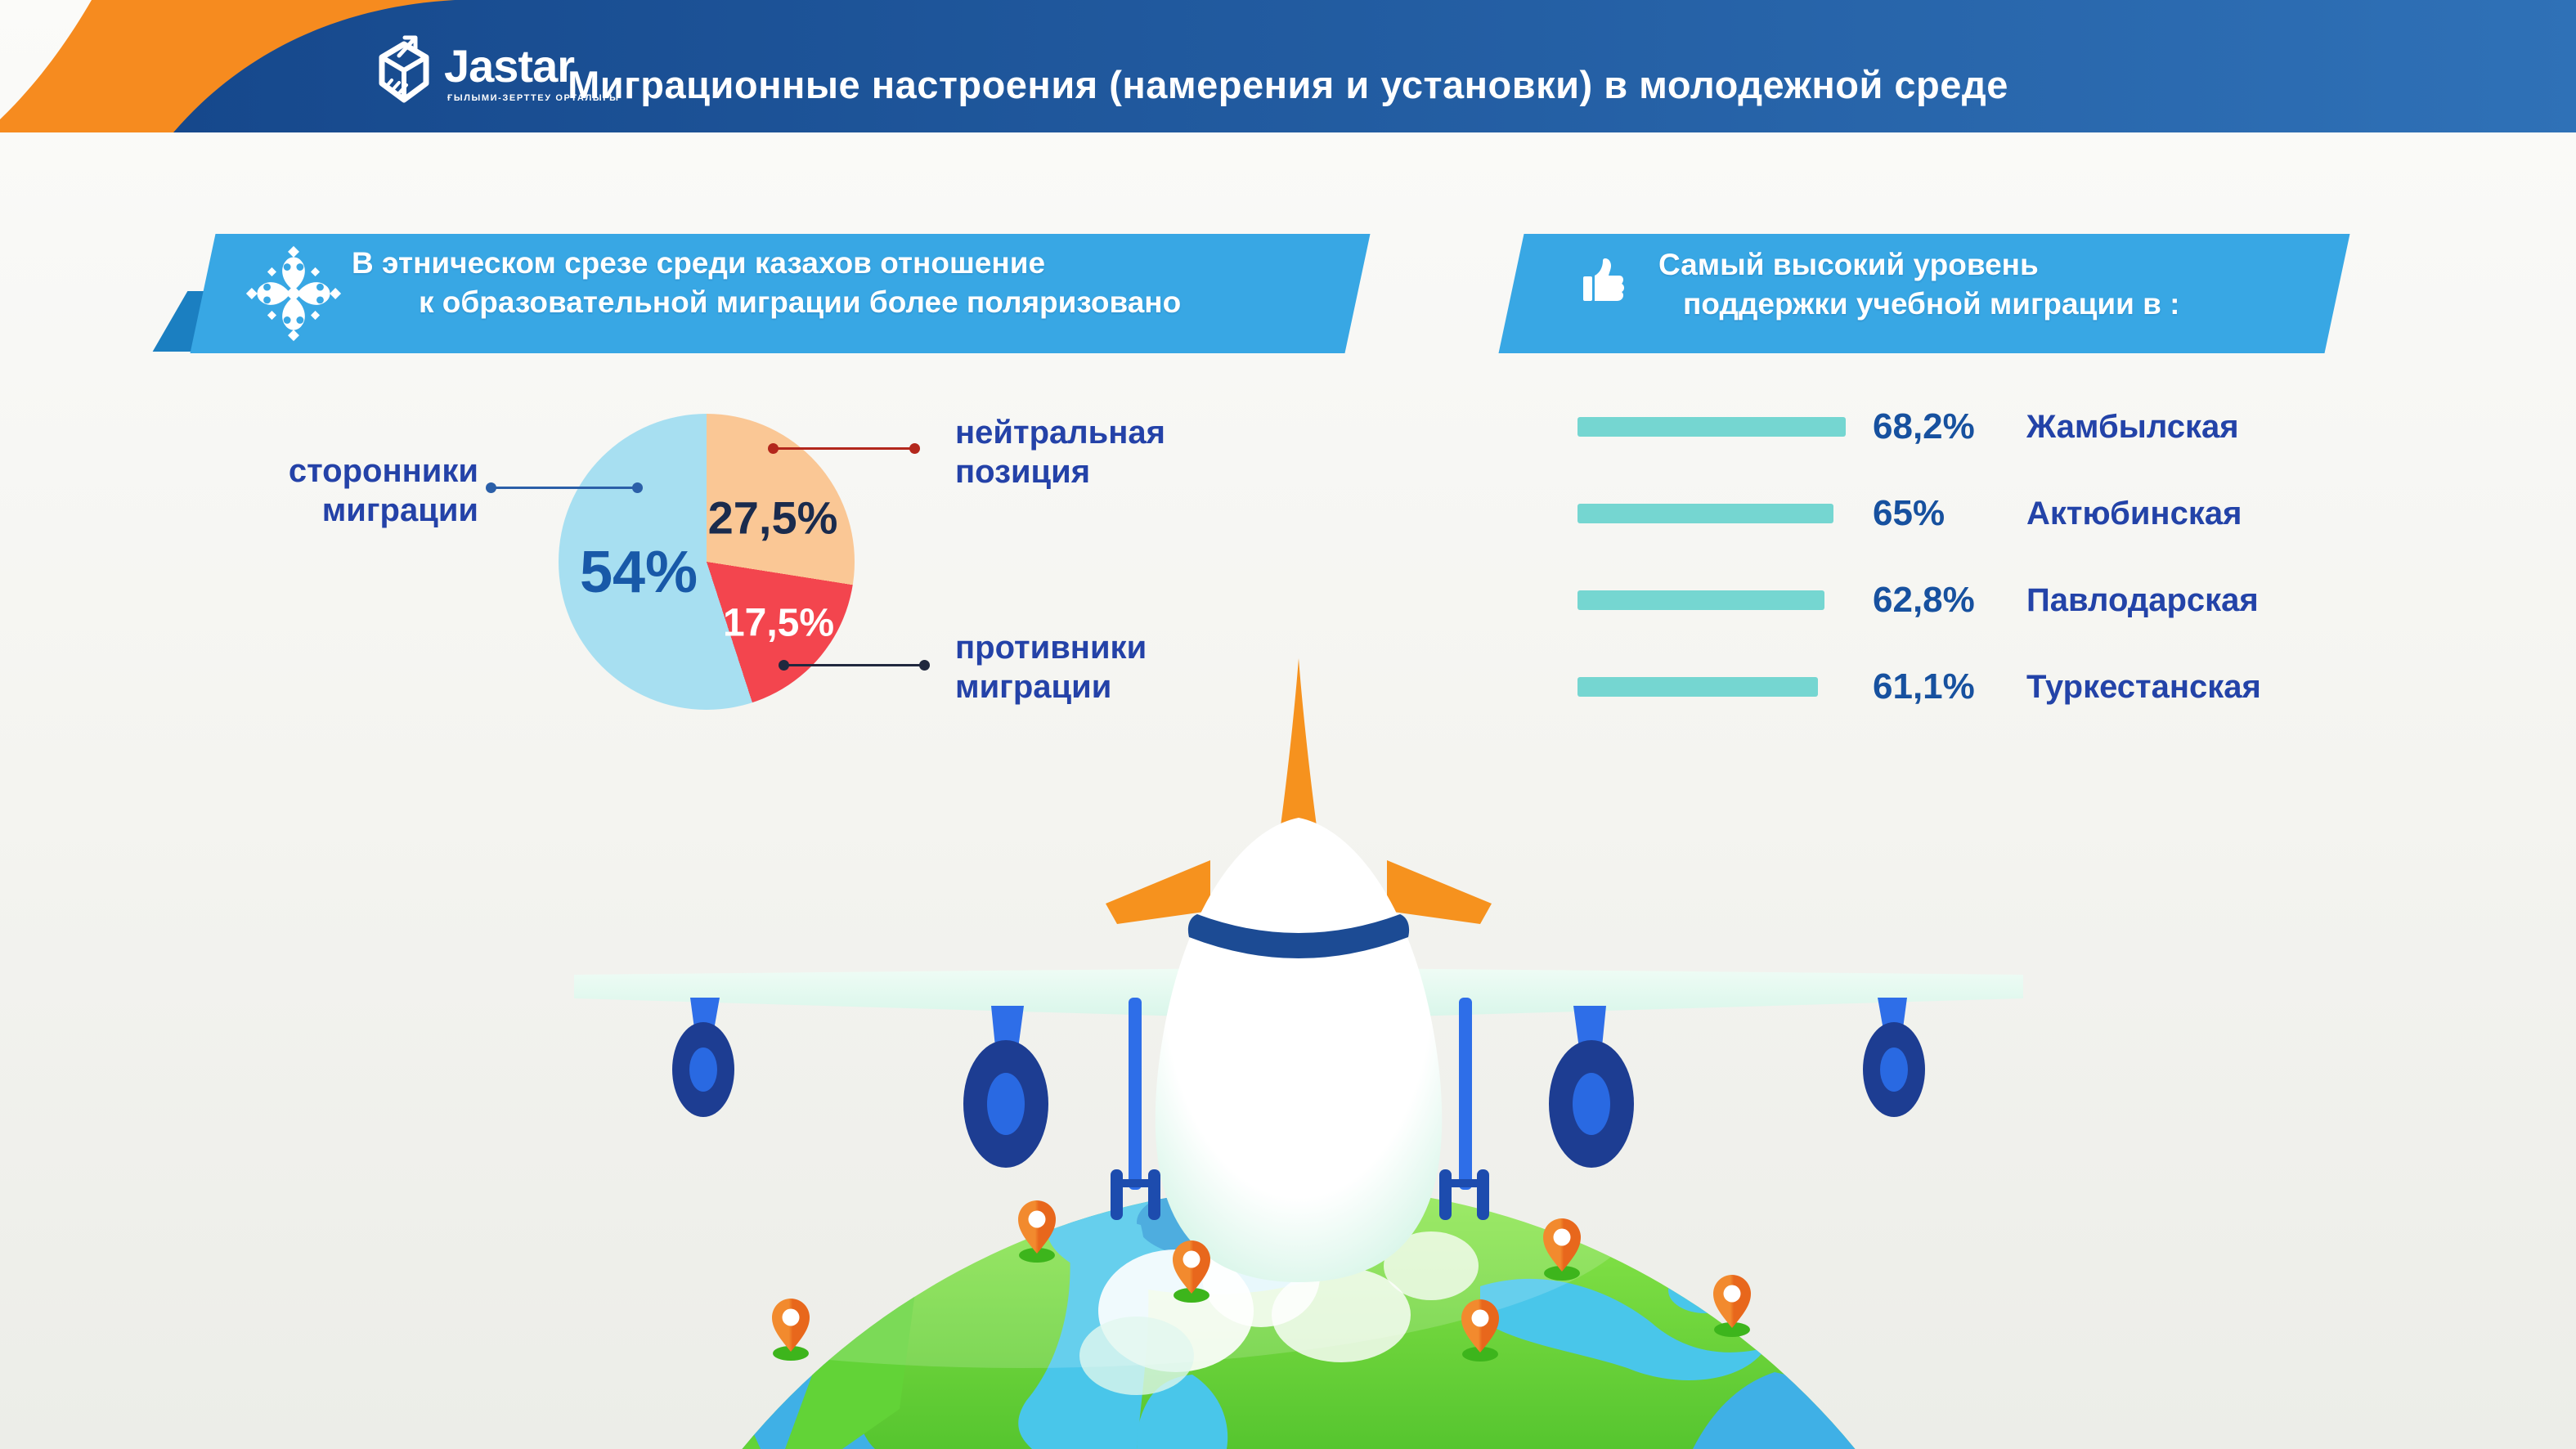 The image size is (2576, 1449). I want to click on engine, so click(1298, 1095).